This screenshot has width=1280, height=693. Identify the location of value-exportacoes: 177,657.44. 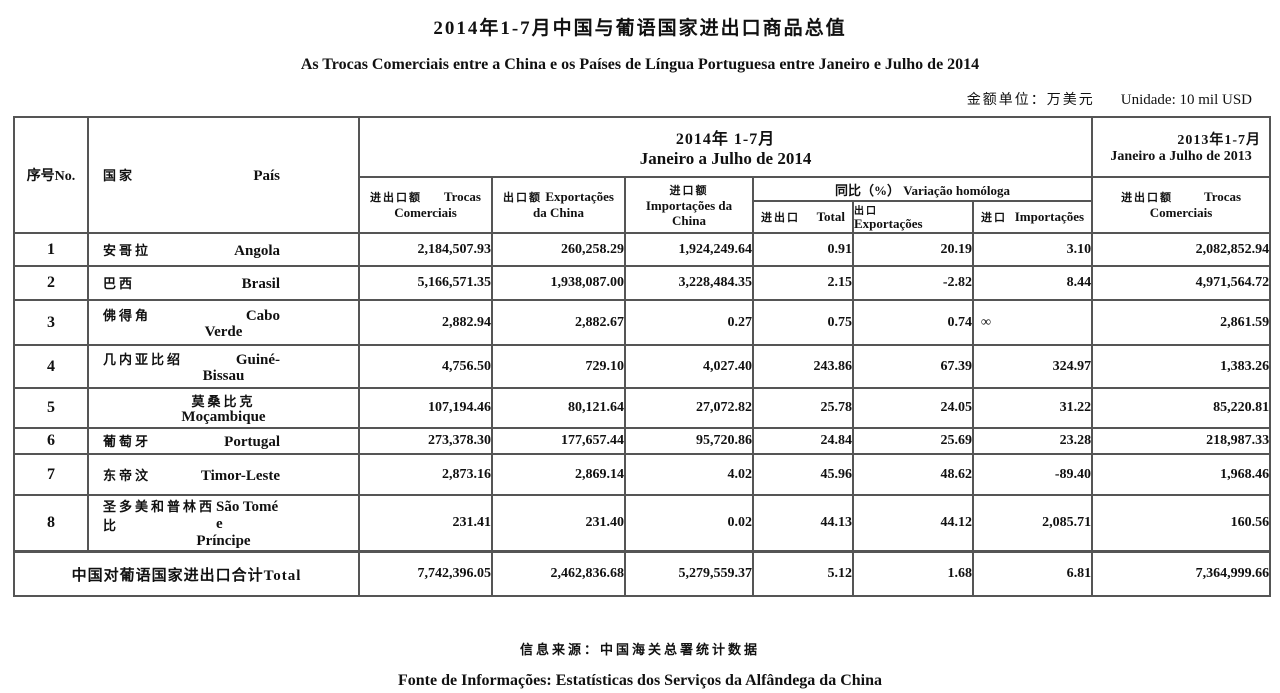
(558, 441).